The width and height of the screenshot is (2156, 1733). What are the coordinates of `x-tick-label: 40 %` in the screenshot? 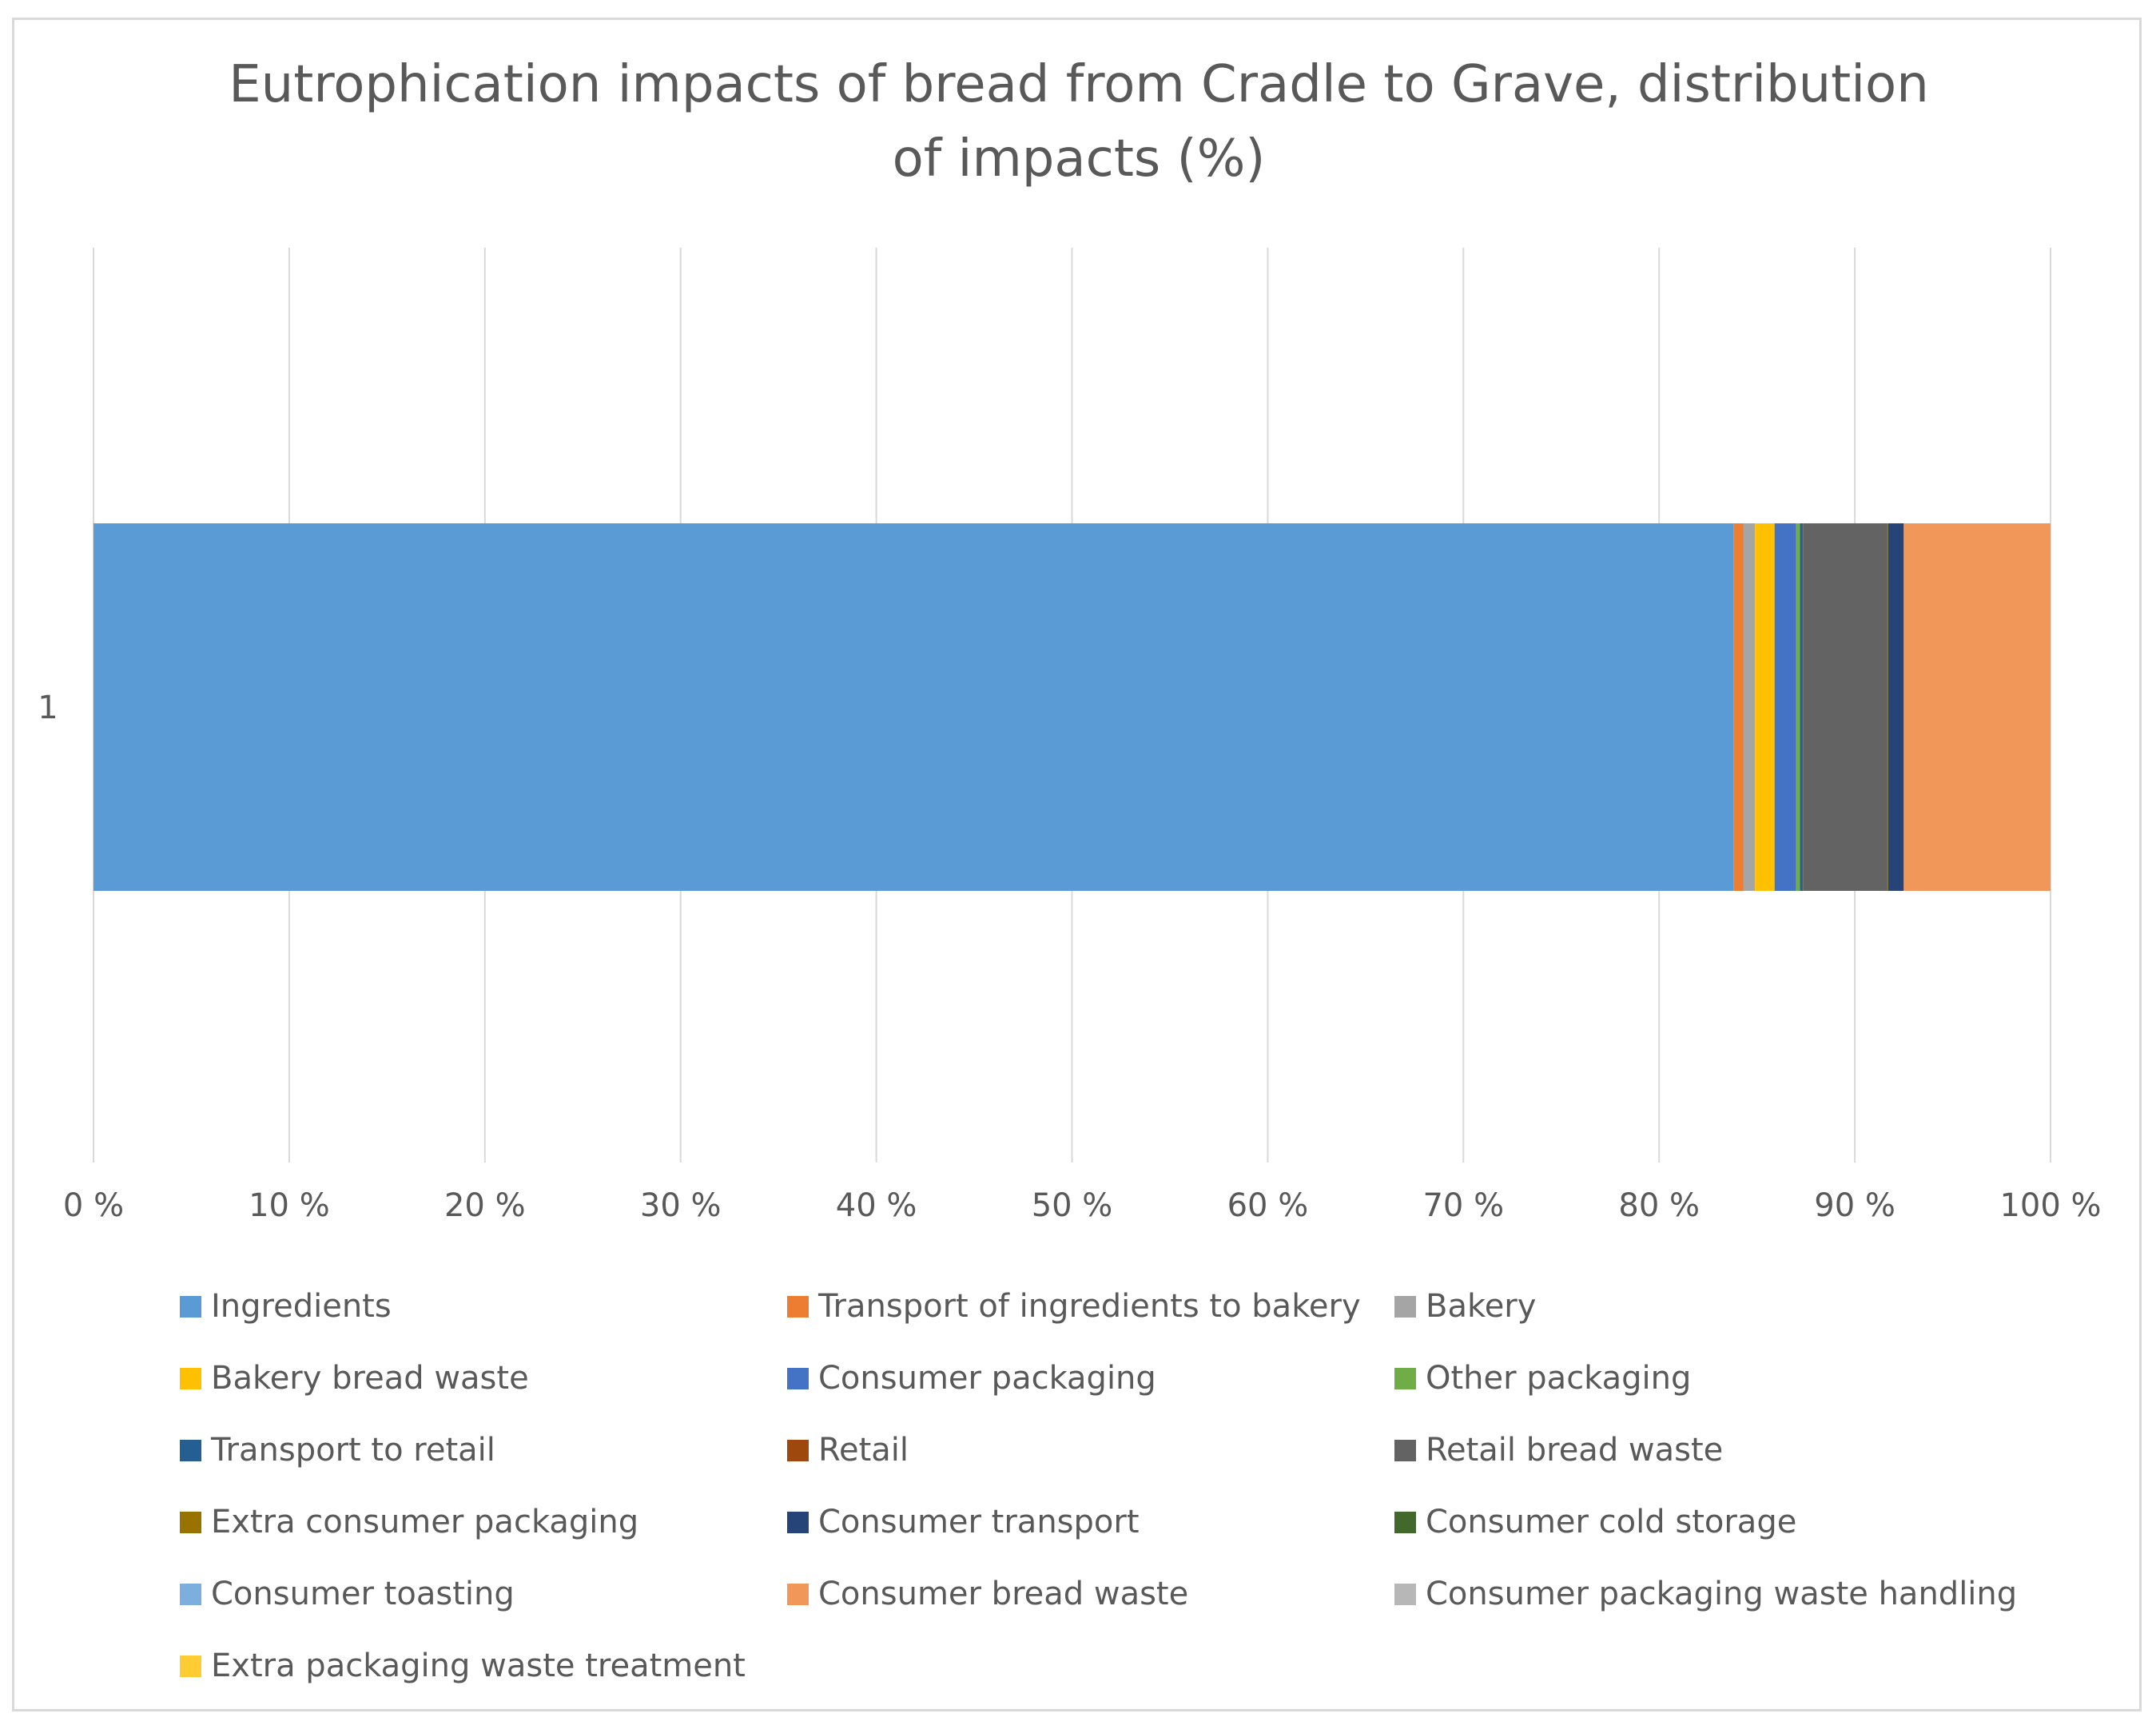 It's located at (877, 1205).